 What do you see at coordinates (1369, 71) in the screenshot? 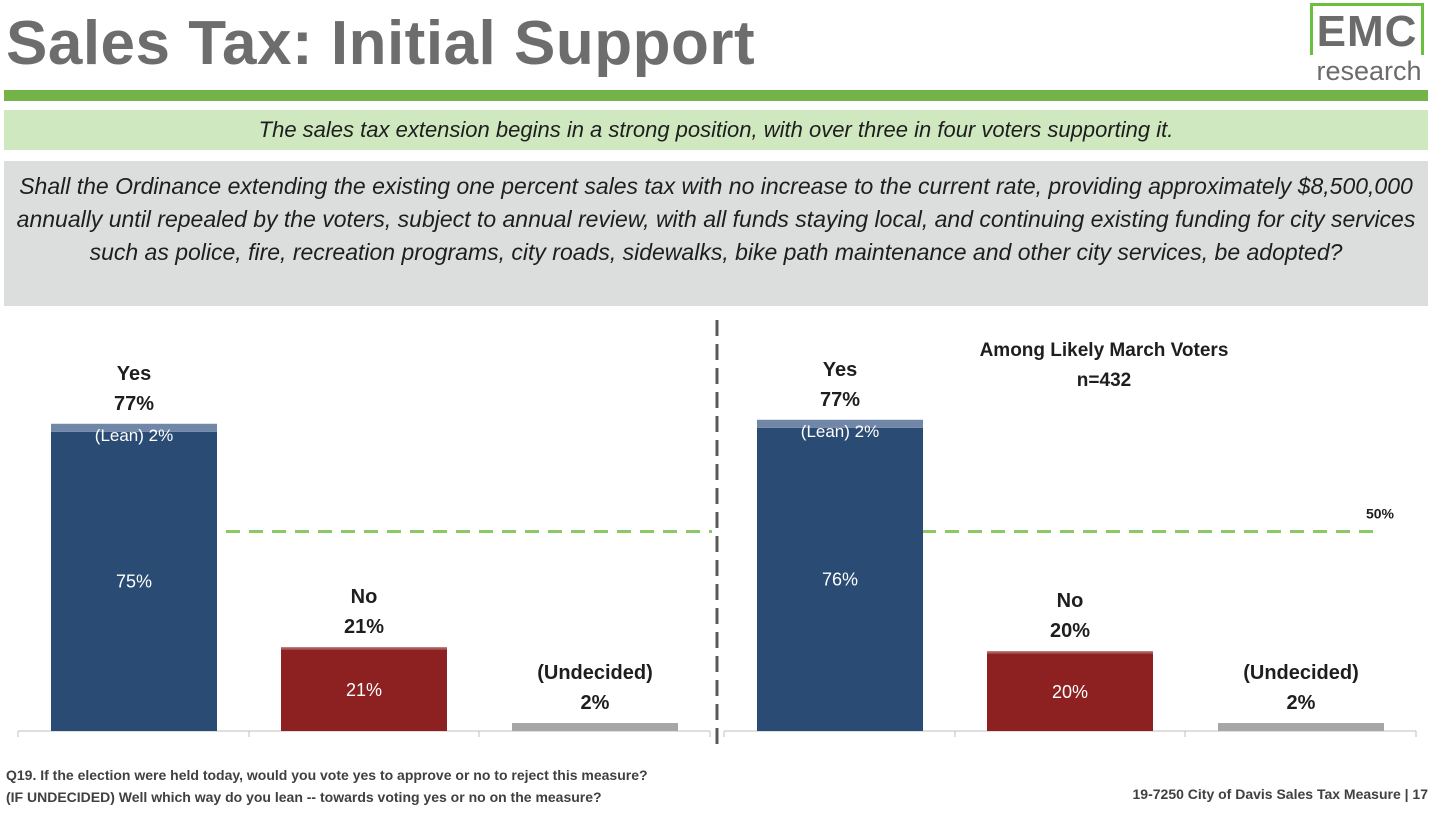
I see `logo-subtext: research` at bounding box center [1369, 71].